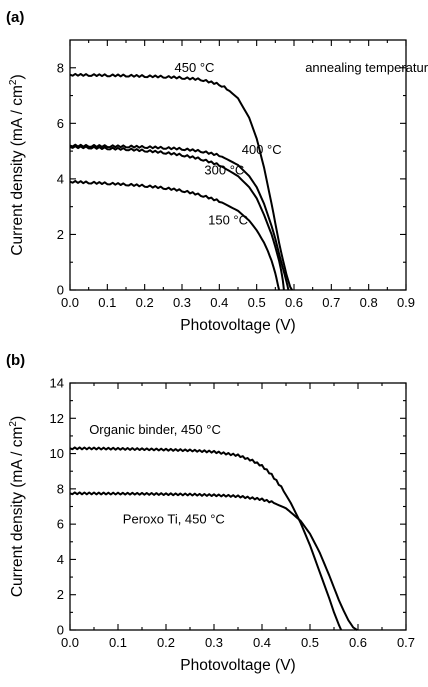 Image resolution: width=428 pixels, height=687 pixels. I want to click on series-label: Organic binder, 450 °C, so click(155, 429).